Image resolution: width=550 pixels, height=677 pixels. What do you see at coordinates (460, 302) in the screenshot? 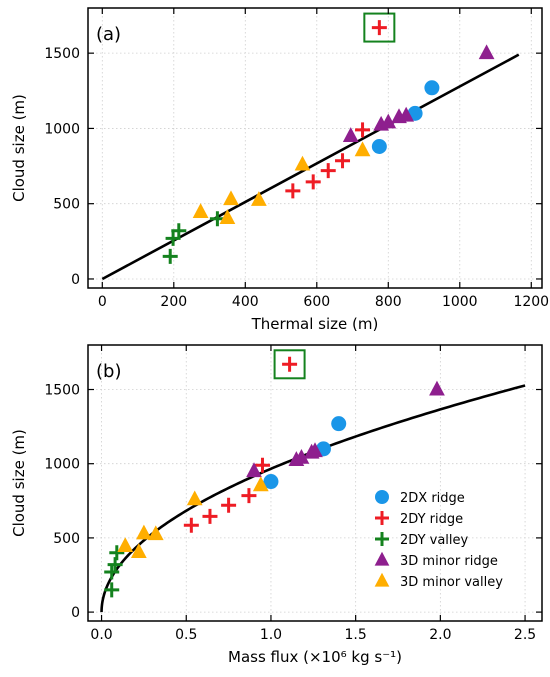
I see `x-tick-label: 1000` at bounding box center [460, 302].